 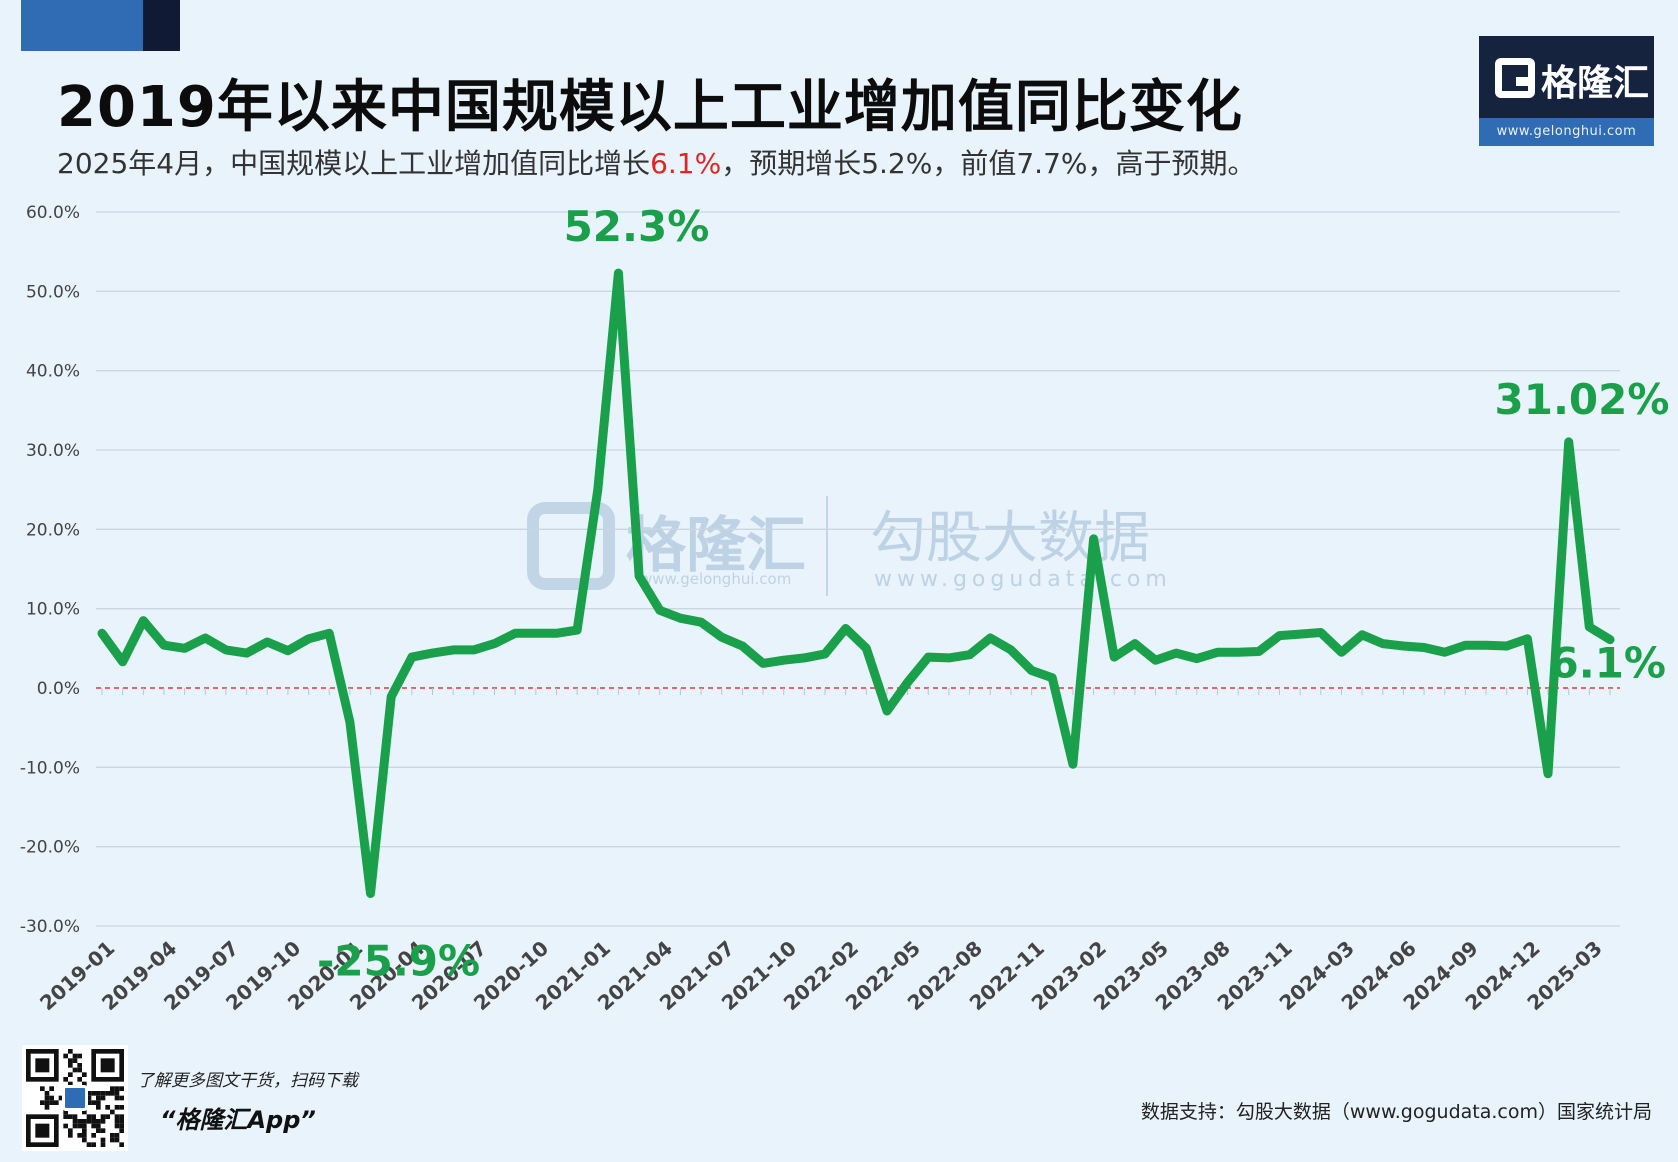 I want to click on y-tick-label: 50.0%, so click(x=53, y=292).